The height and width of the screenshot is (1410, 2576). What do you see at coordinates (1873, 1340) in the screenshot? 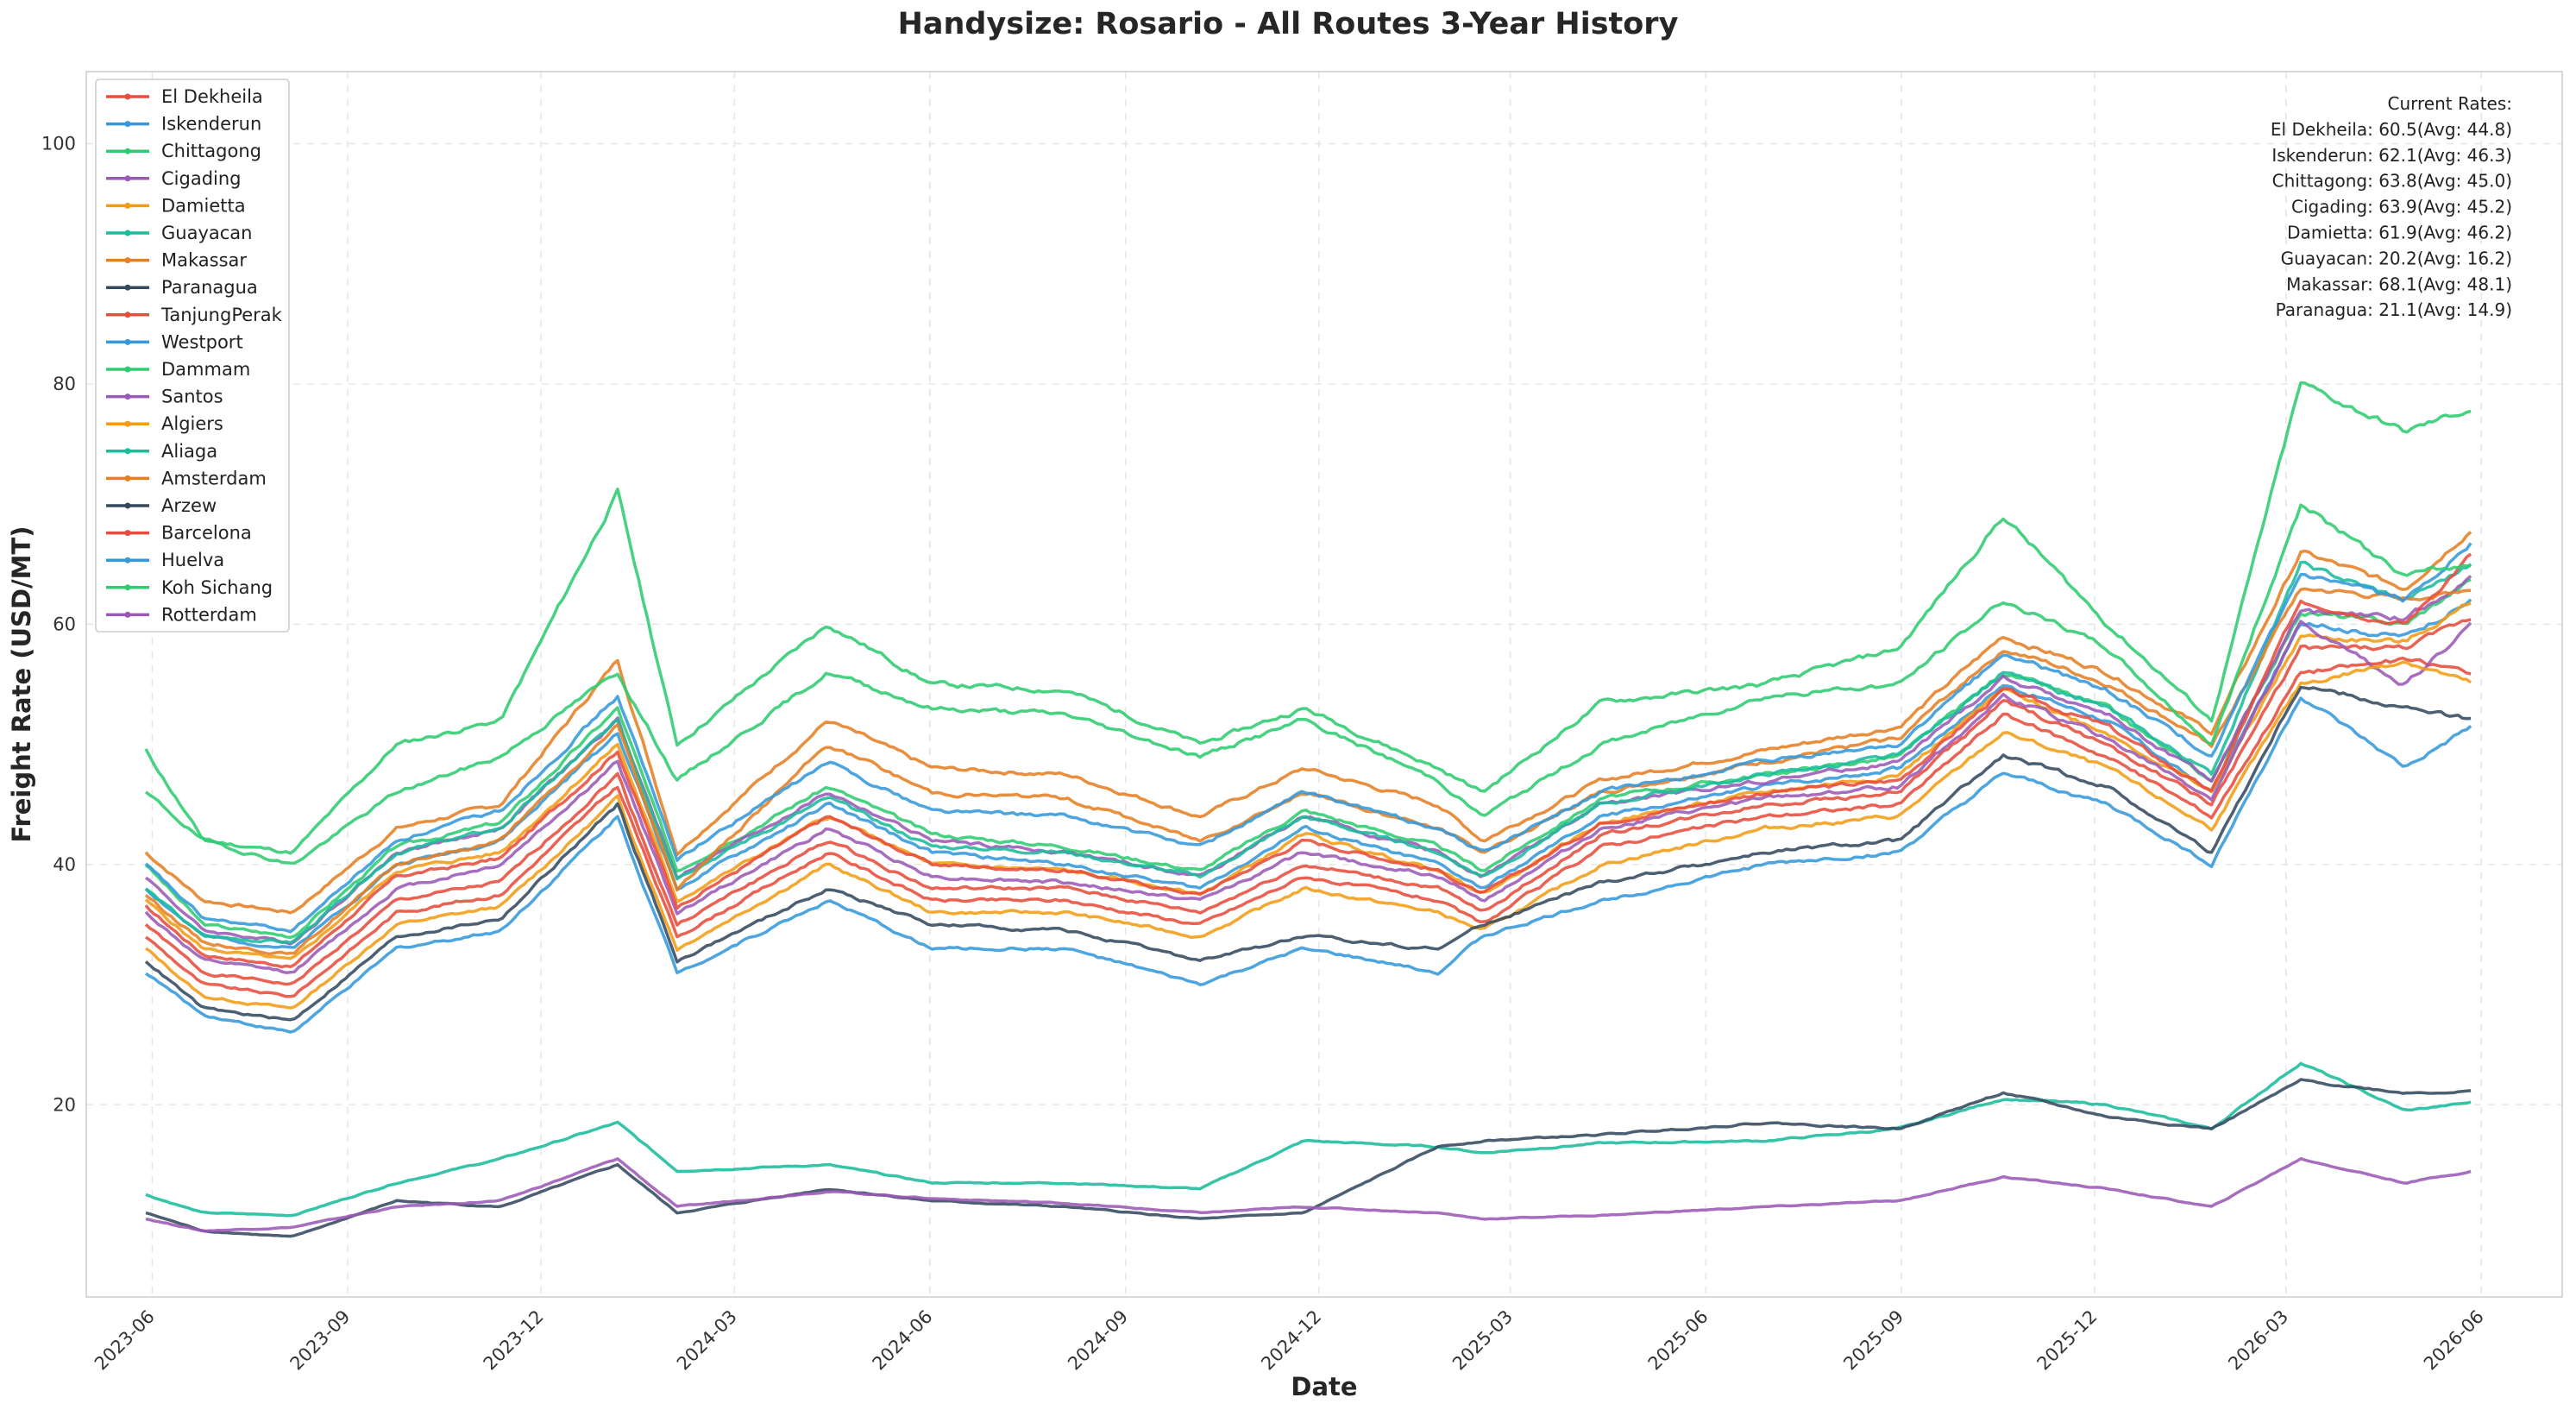
I see `x-tick-label: 2025-09` at bounding box center [1873, 1340].